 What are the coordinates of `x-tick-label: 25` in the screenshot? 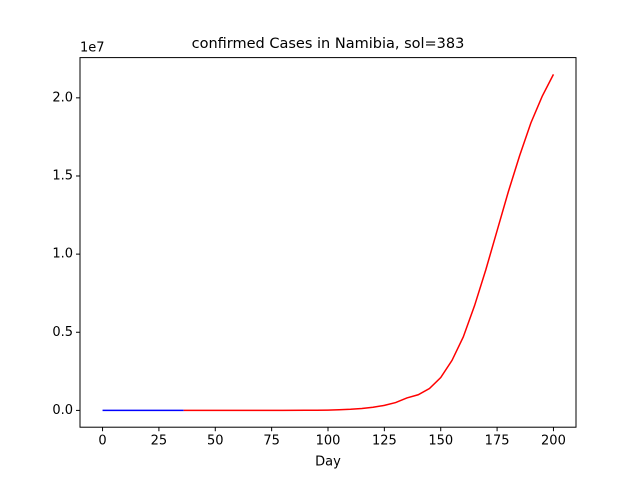 It's located at (159, 441).